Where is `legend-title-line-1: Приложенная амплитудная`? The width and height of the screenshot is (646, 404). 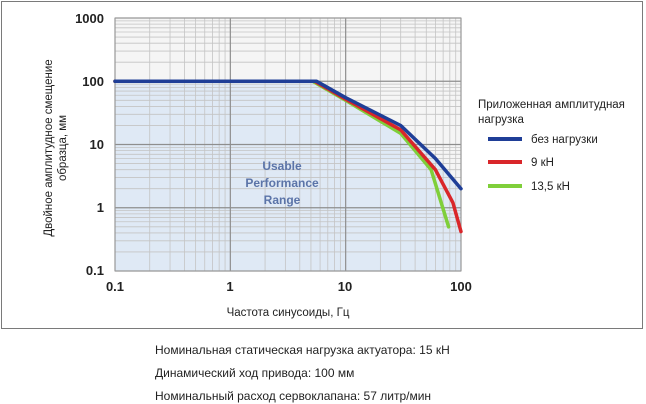
legend-title-line-1: Приложенная амплитудная is located at coordinates (551, 105).